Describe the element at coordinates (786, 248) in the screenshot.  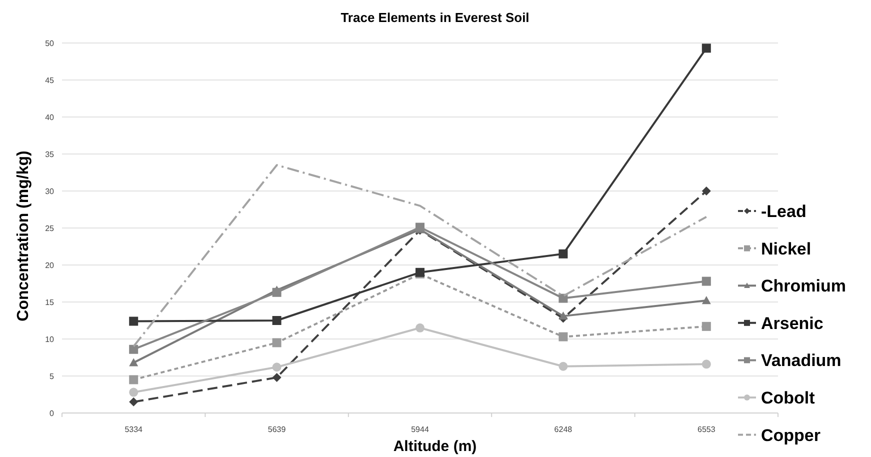
I see `legend-label: Nickel` at that location.